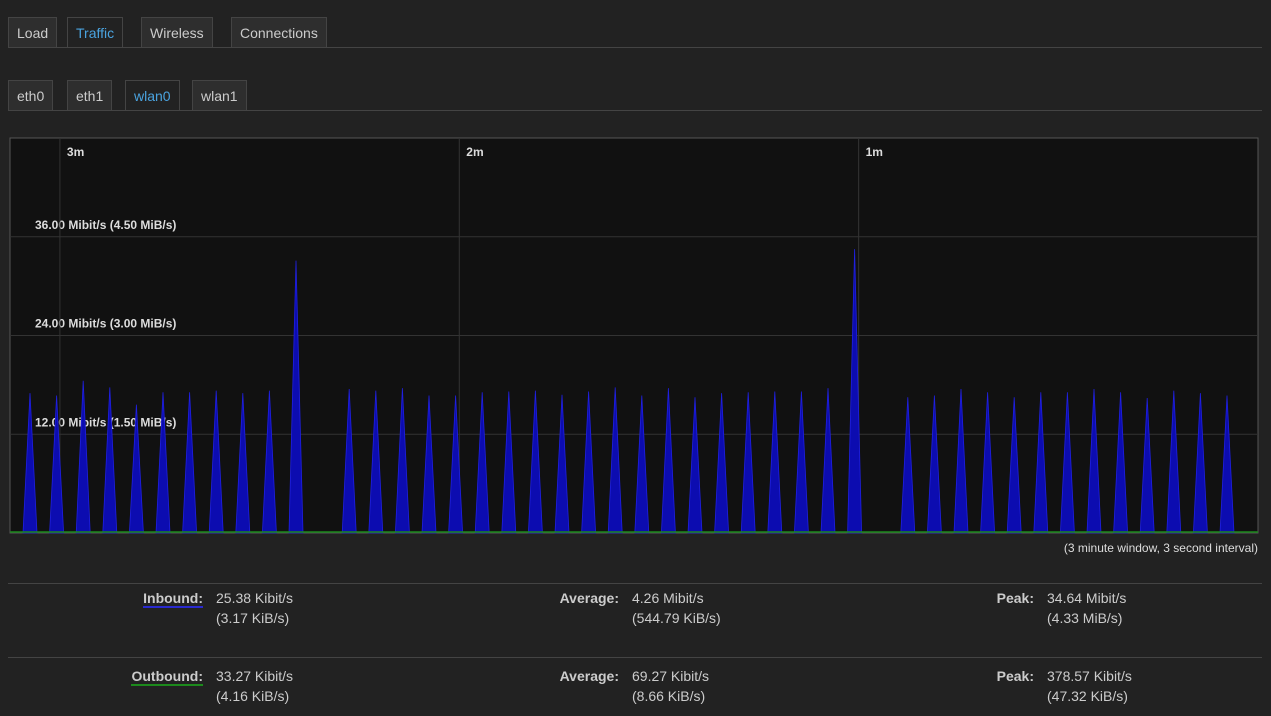 The image size is (1271, 716). What do you see at coordinates (474, 152) in the screenshot?
I see `x-tick-label: 2m` at bounding box center [474, 152].